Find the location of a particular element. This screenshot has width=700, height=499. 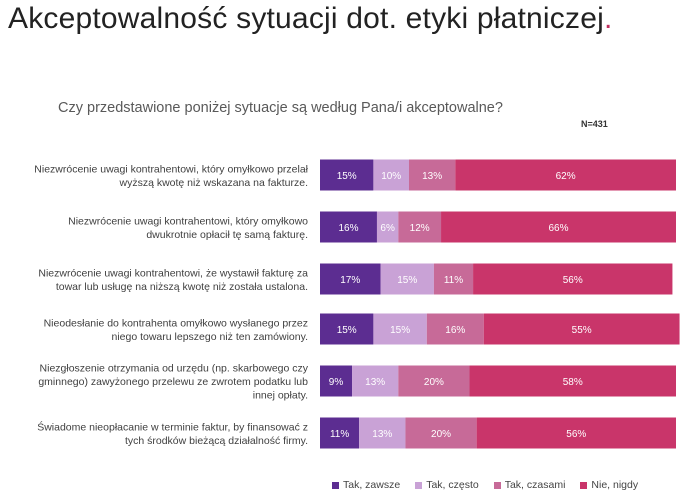

legend-label: Tak, zawsze is located at coordinates (372, 485).